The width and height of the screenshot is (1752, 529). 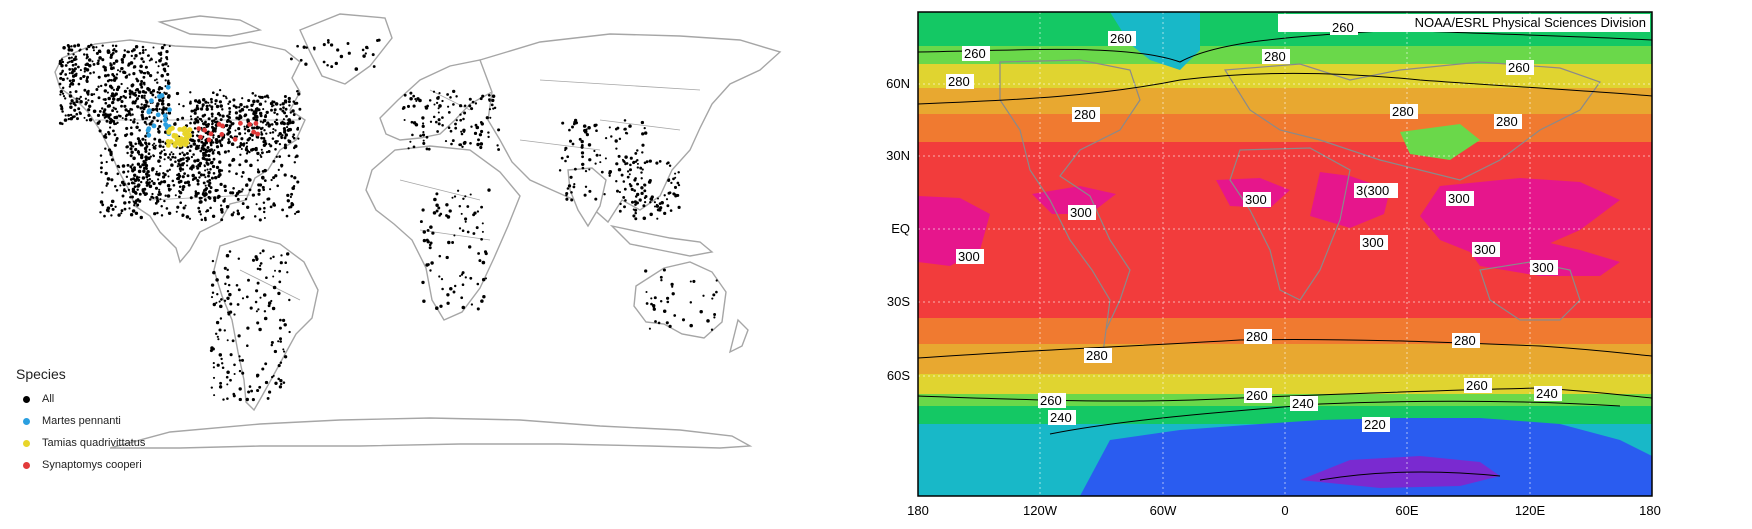 I want to click on lat-label: EQ, so click(x=900, y=228).